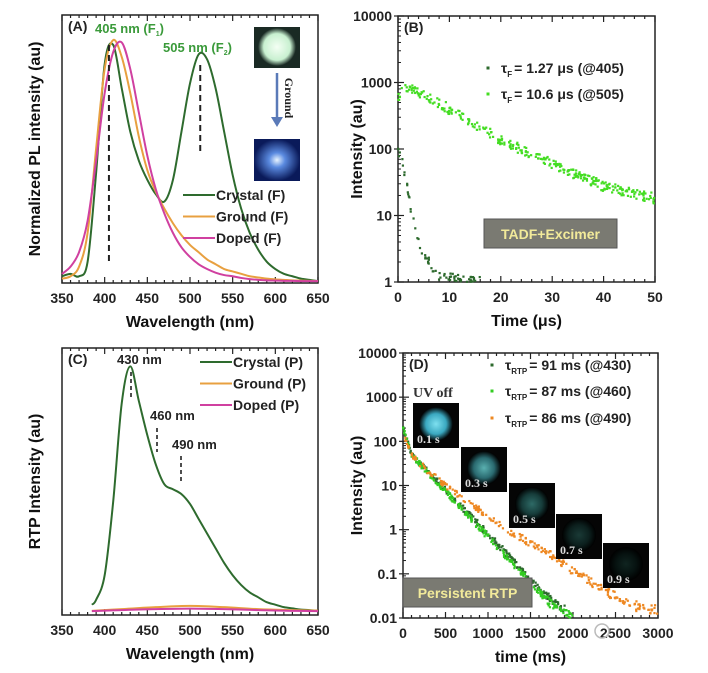 The image size is (708, 673). Describe the element at coordinates (530, 633) in the screenshot. I see `x-tick-label: 1500` at that location.